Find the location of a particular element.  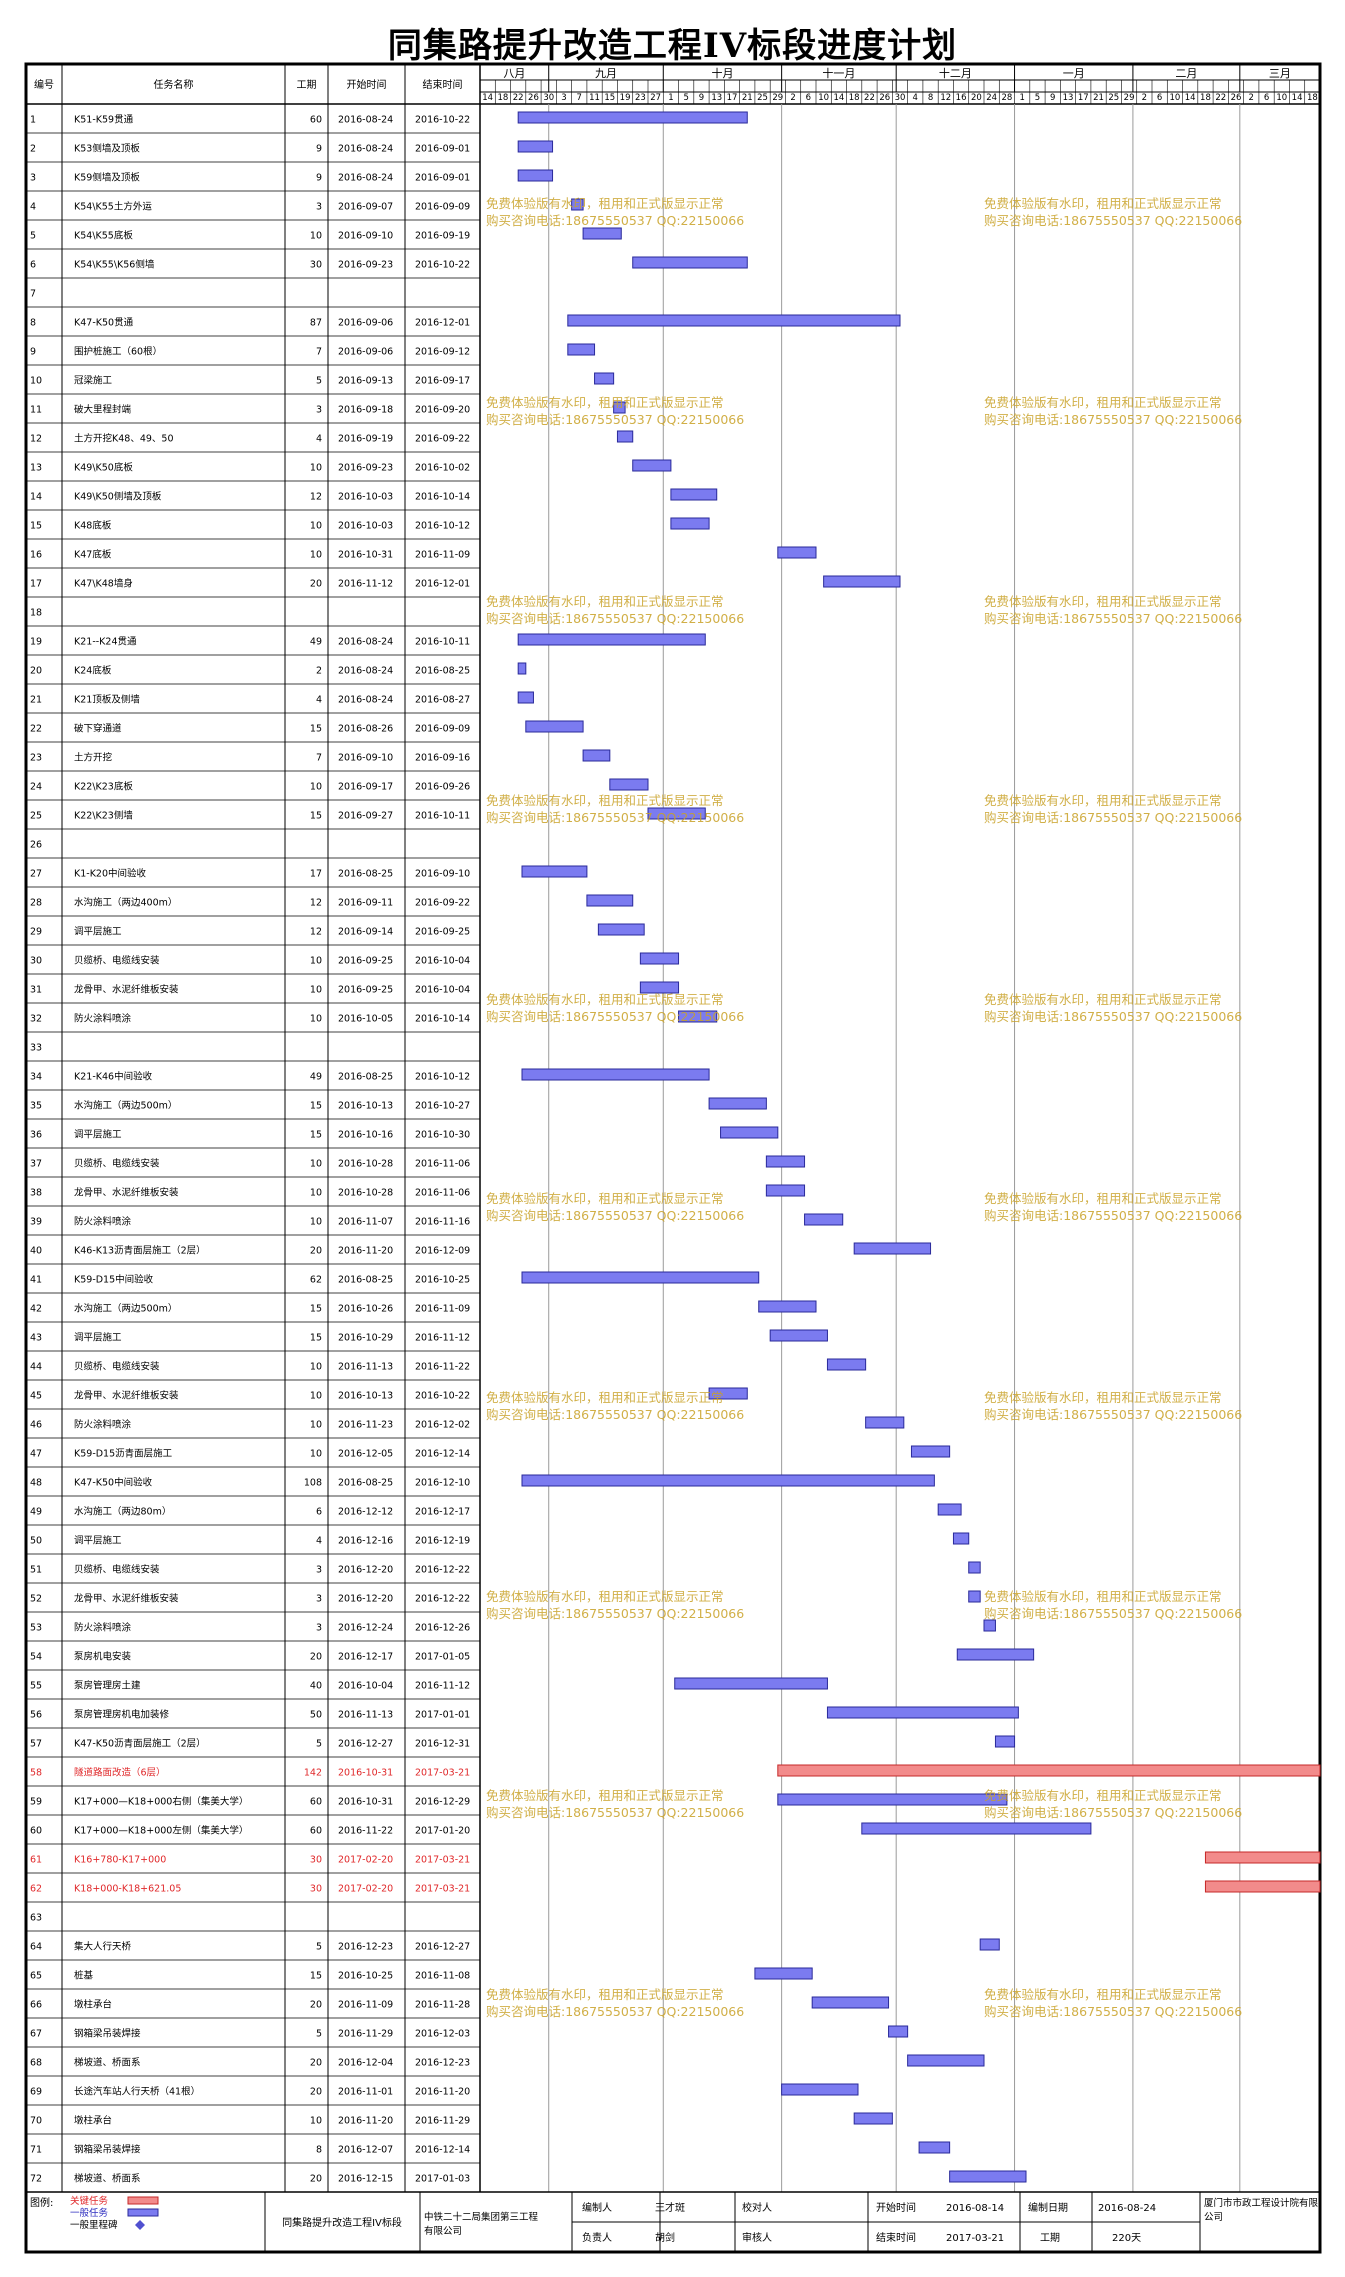

task-name: 防火涂料喷涂 is located at coordinates (103, 1222).